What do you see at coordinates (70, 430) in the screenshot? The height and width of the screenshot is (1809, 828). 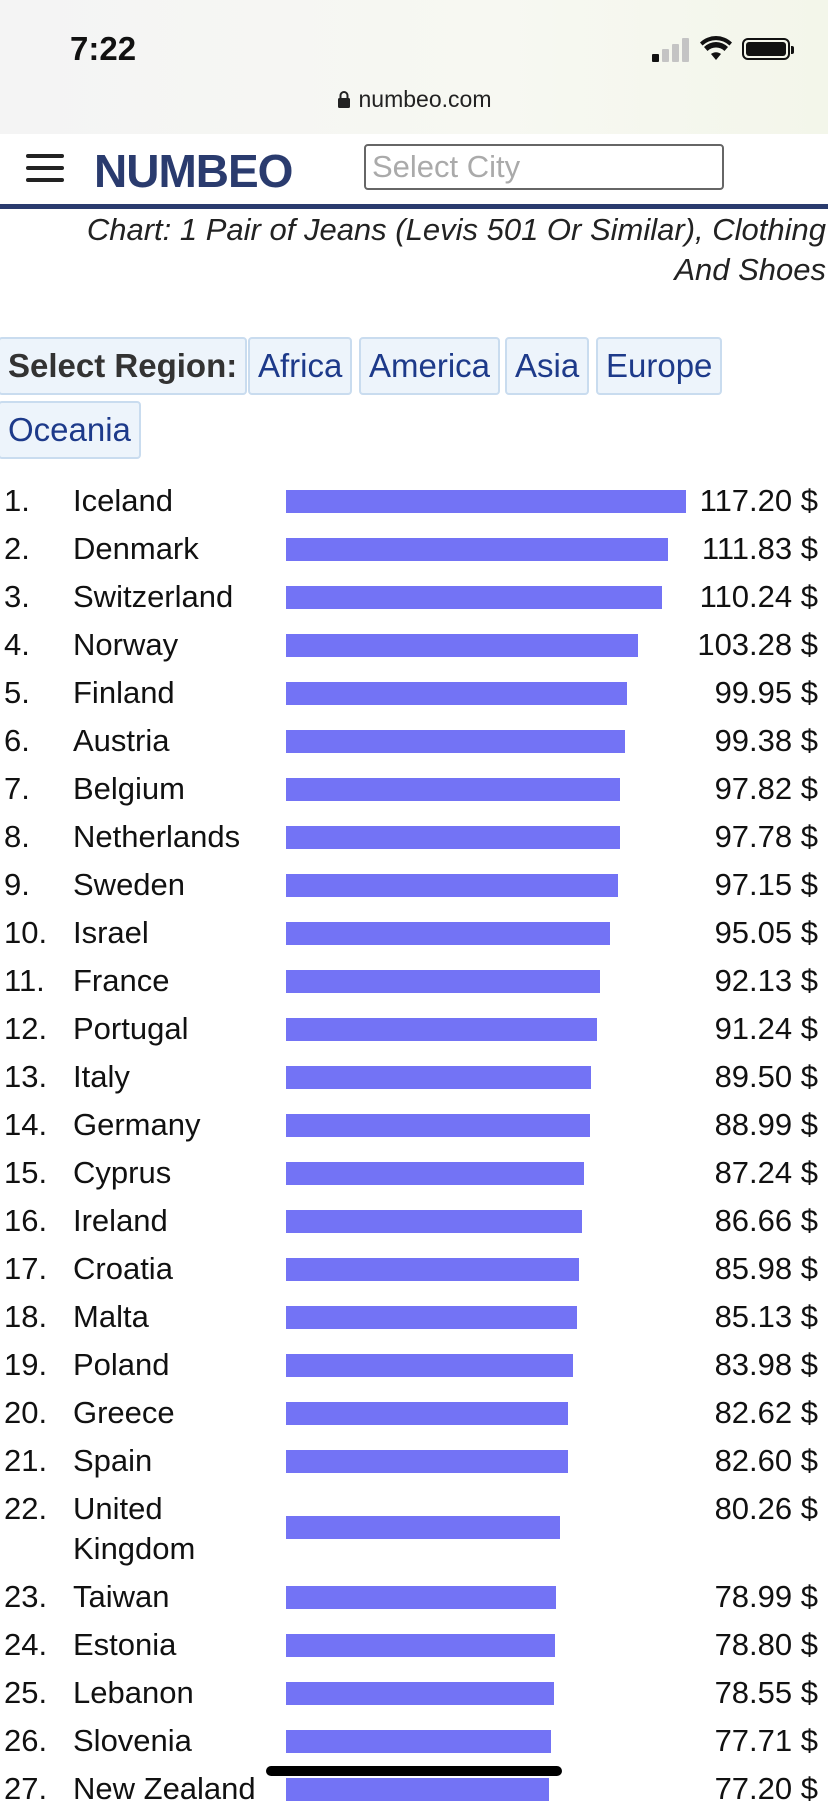 I see `region-button-oceania: Oceania` at bounding box center [70, 430].